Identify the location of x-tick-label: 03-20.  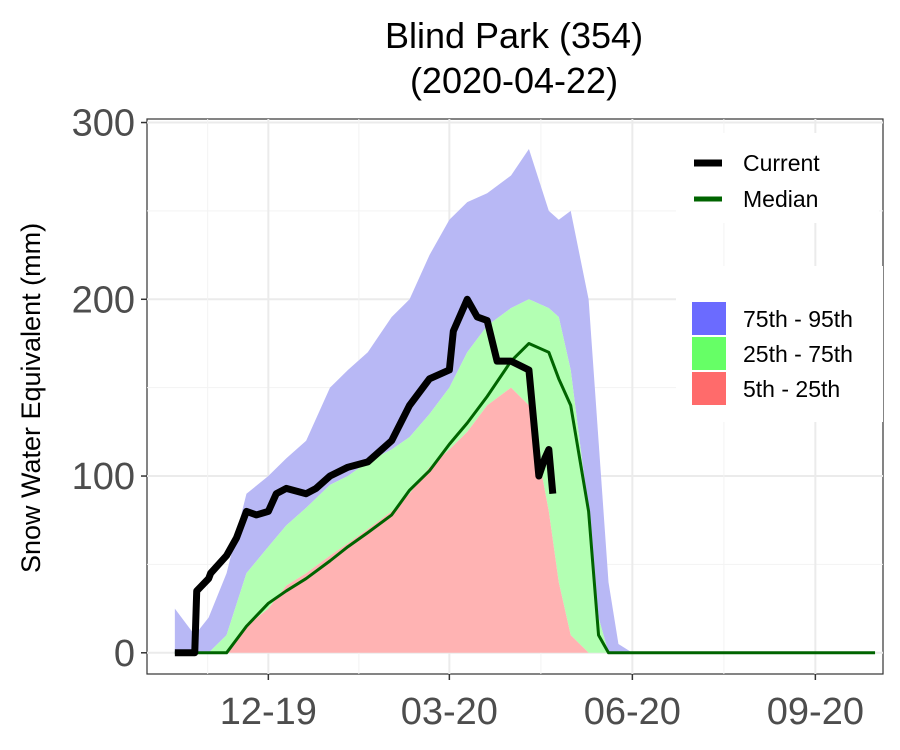
(449, 712).